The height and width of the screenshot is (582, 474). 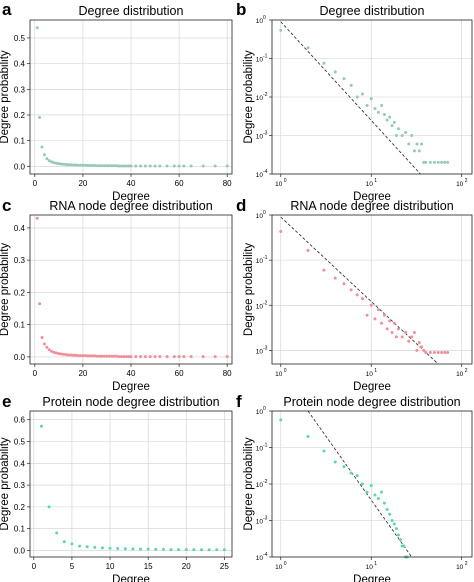 I want to click on panel-title: Protein node degree distribution, so click(x=371, y=402).